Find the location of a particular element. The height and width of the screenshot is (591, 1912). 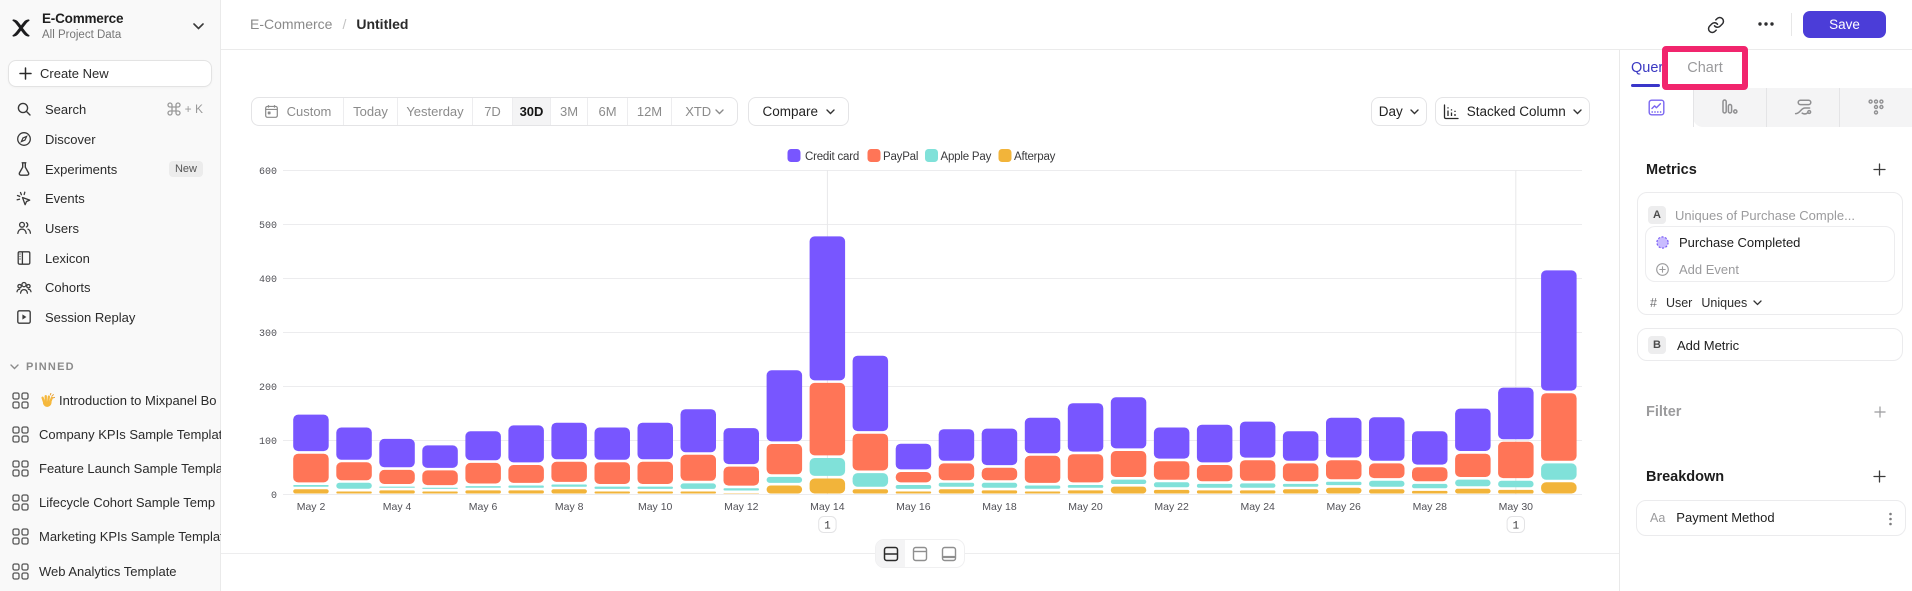

svg-text: 300 is located at coordinates (268, 334).